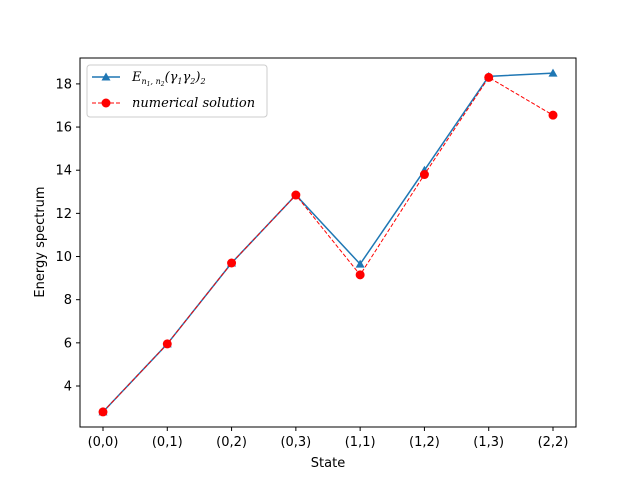 The image size is (640, 480). I want to click on x-tick-label: (0,3), so click(295, 442).